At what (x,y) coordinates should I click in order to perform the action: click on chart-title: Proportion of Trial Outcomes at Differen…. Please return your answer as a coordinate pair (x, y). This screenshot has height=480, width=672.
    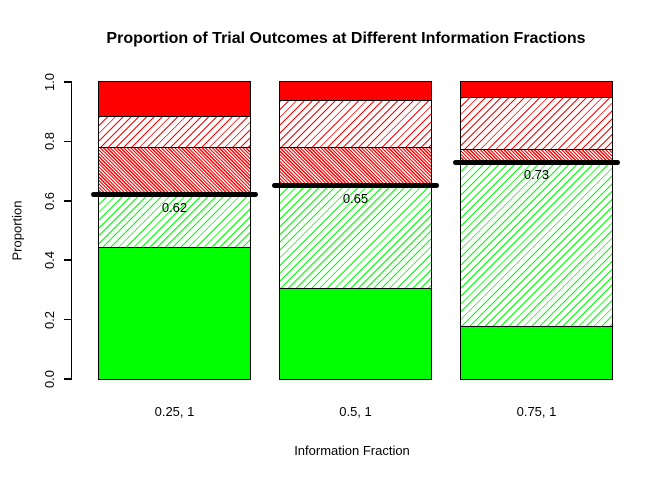
    Looking at the image, I should click on (346, 38).